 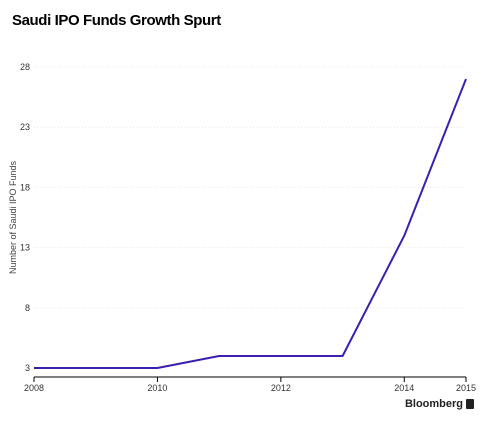 What do you see at coordinates (466, 388) in the screenshot?
I see `x-tick-label: 2015` at bounding box center [466, 388].